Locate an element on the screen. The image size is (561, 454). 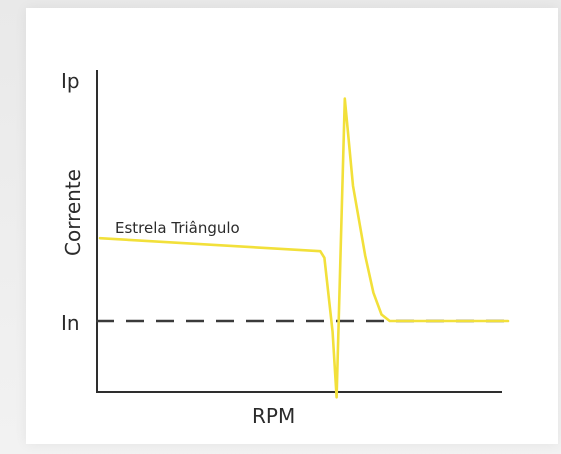
y-tick-label-in: In is located at coordinates (70, 323).